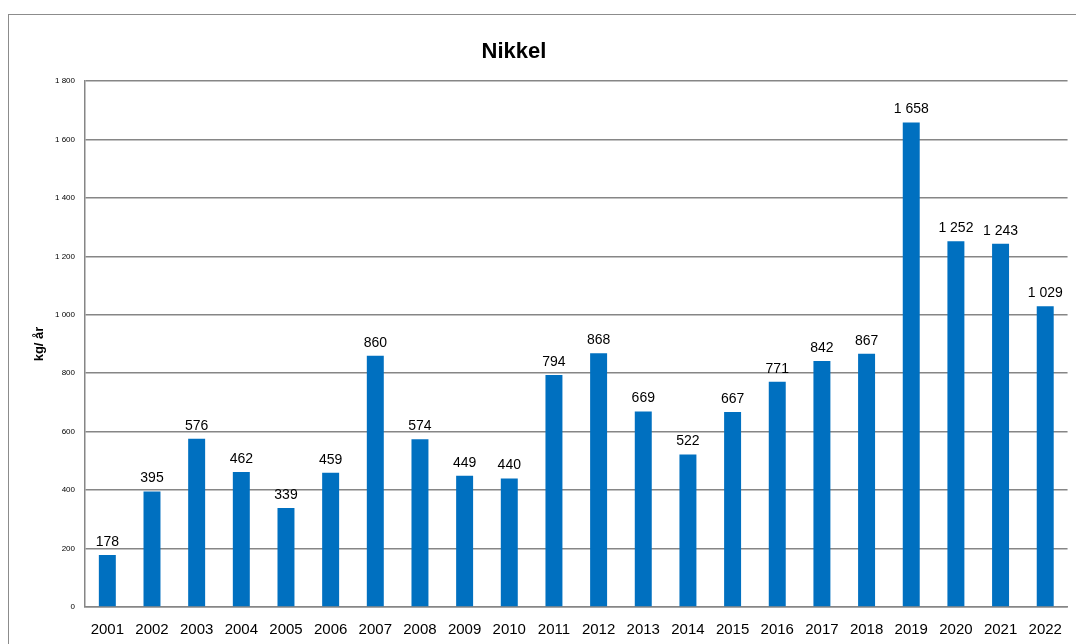 This screenshot has width=1076, height=644. Describe the element at coordinates (196, 629) in the screenshot. I see `x-tick-label: 2003` at that location.